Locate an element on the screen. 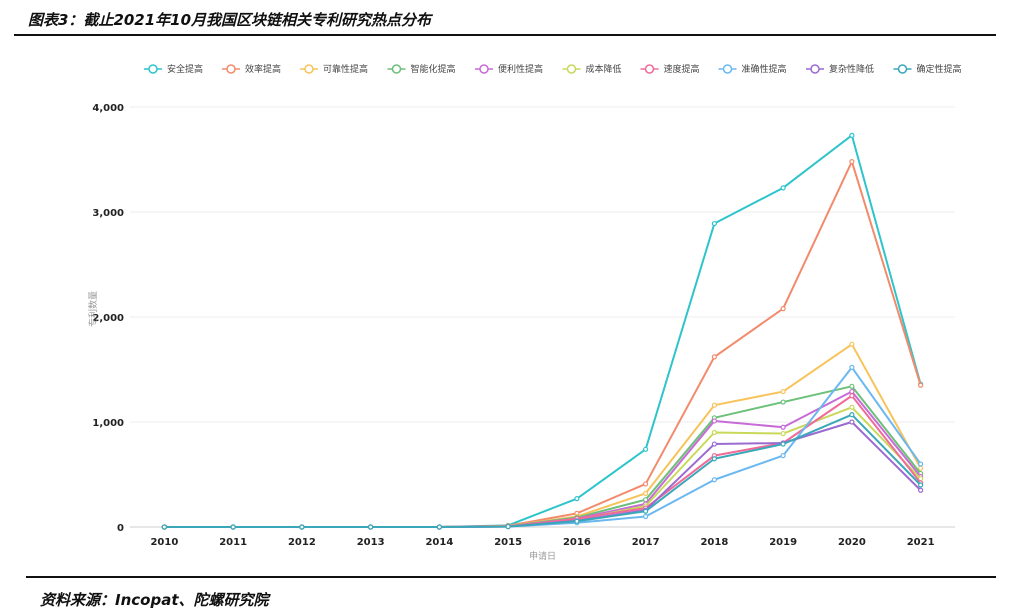 Image resolution: width=1024 pixels, height=612 pixels. x-tick-label: 2014 is located at coordinates (439, 542).